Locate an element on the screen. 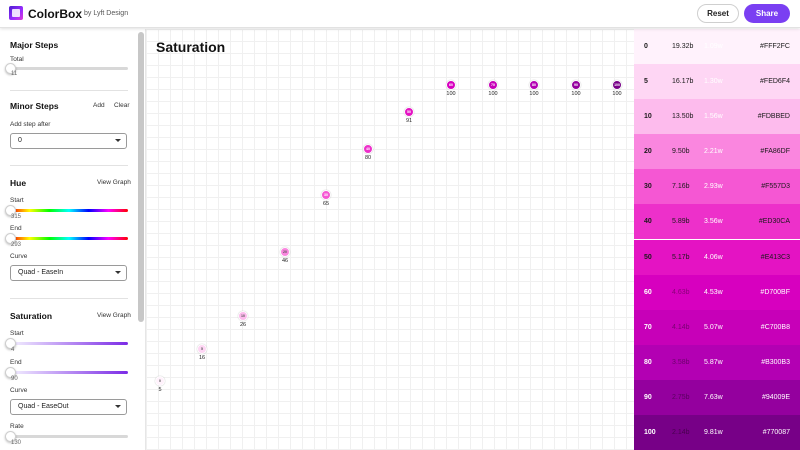 This screenshot has height=450, width=800. palette-row: 20 9.50b 2.21w #FA86DF is located at coordinates (717, 152).